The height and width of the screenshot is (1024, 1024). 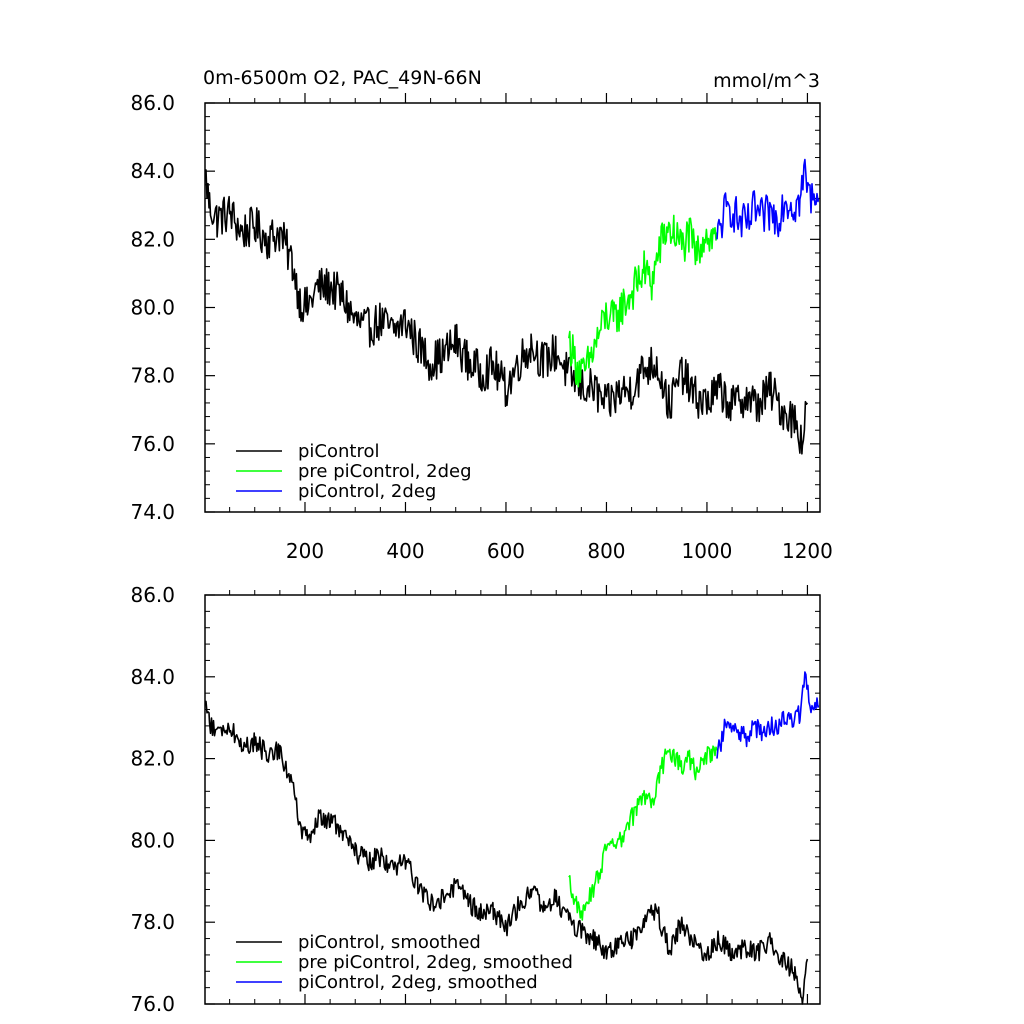 What do you see at coordinates (418, 982) in the screenshot?
I see `legend-label: piControl, 2deg, smoothed` at bounding box center [418, 982].